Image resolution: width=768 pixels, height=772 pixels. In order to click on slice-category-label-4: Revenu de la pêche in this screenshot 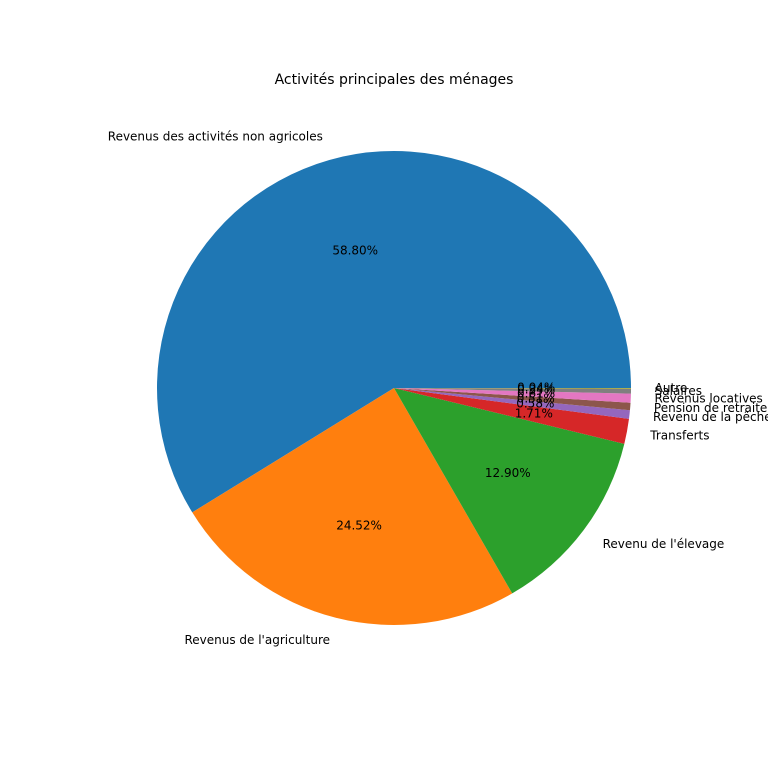, I will do `click(710, 417)`.